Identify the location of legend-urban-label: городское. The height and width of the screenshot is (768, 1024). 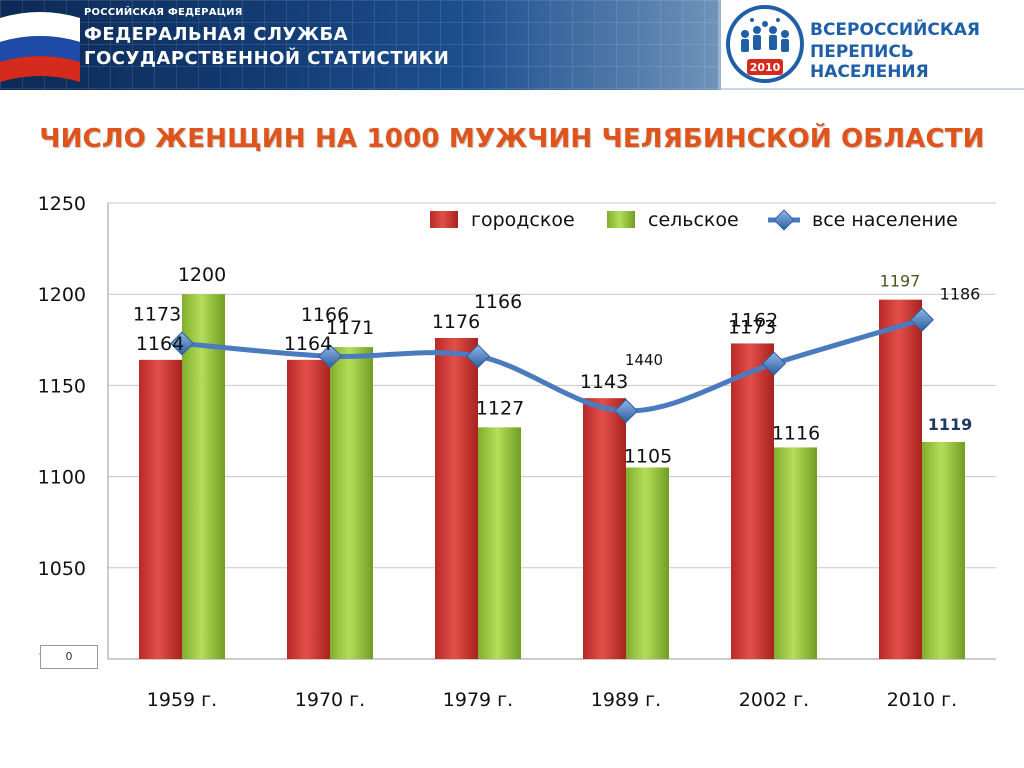
(523, 220).